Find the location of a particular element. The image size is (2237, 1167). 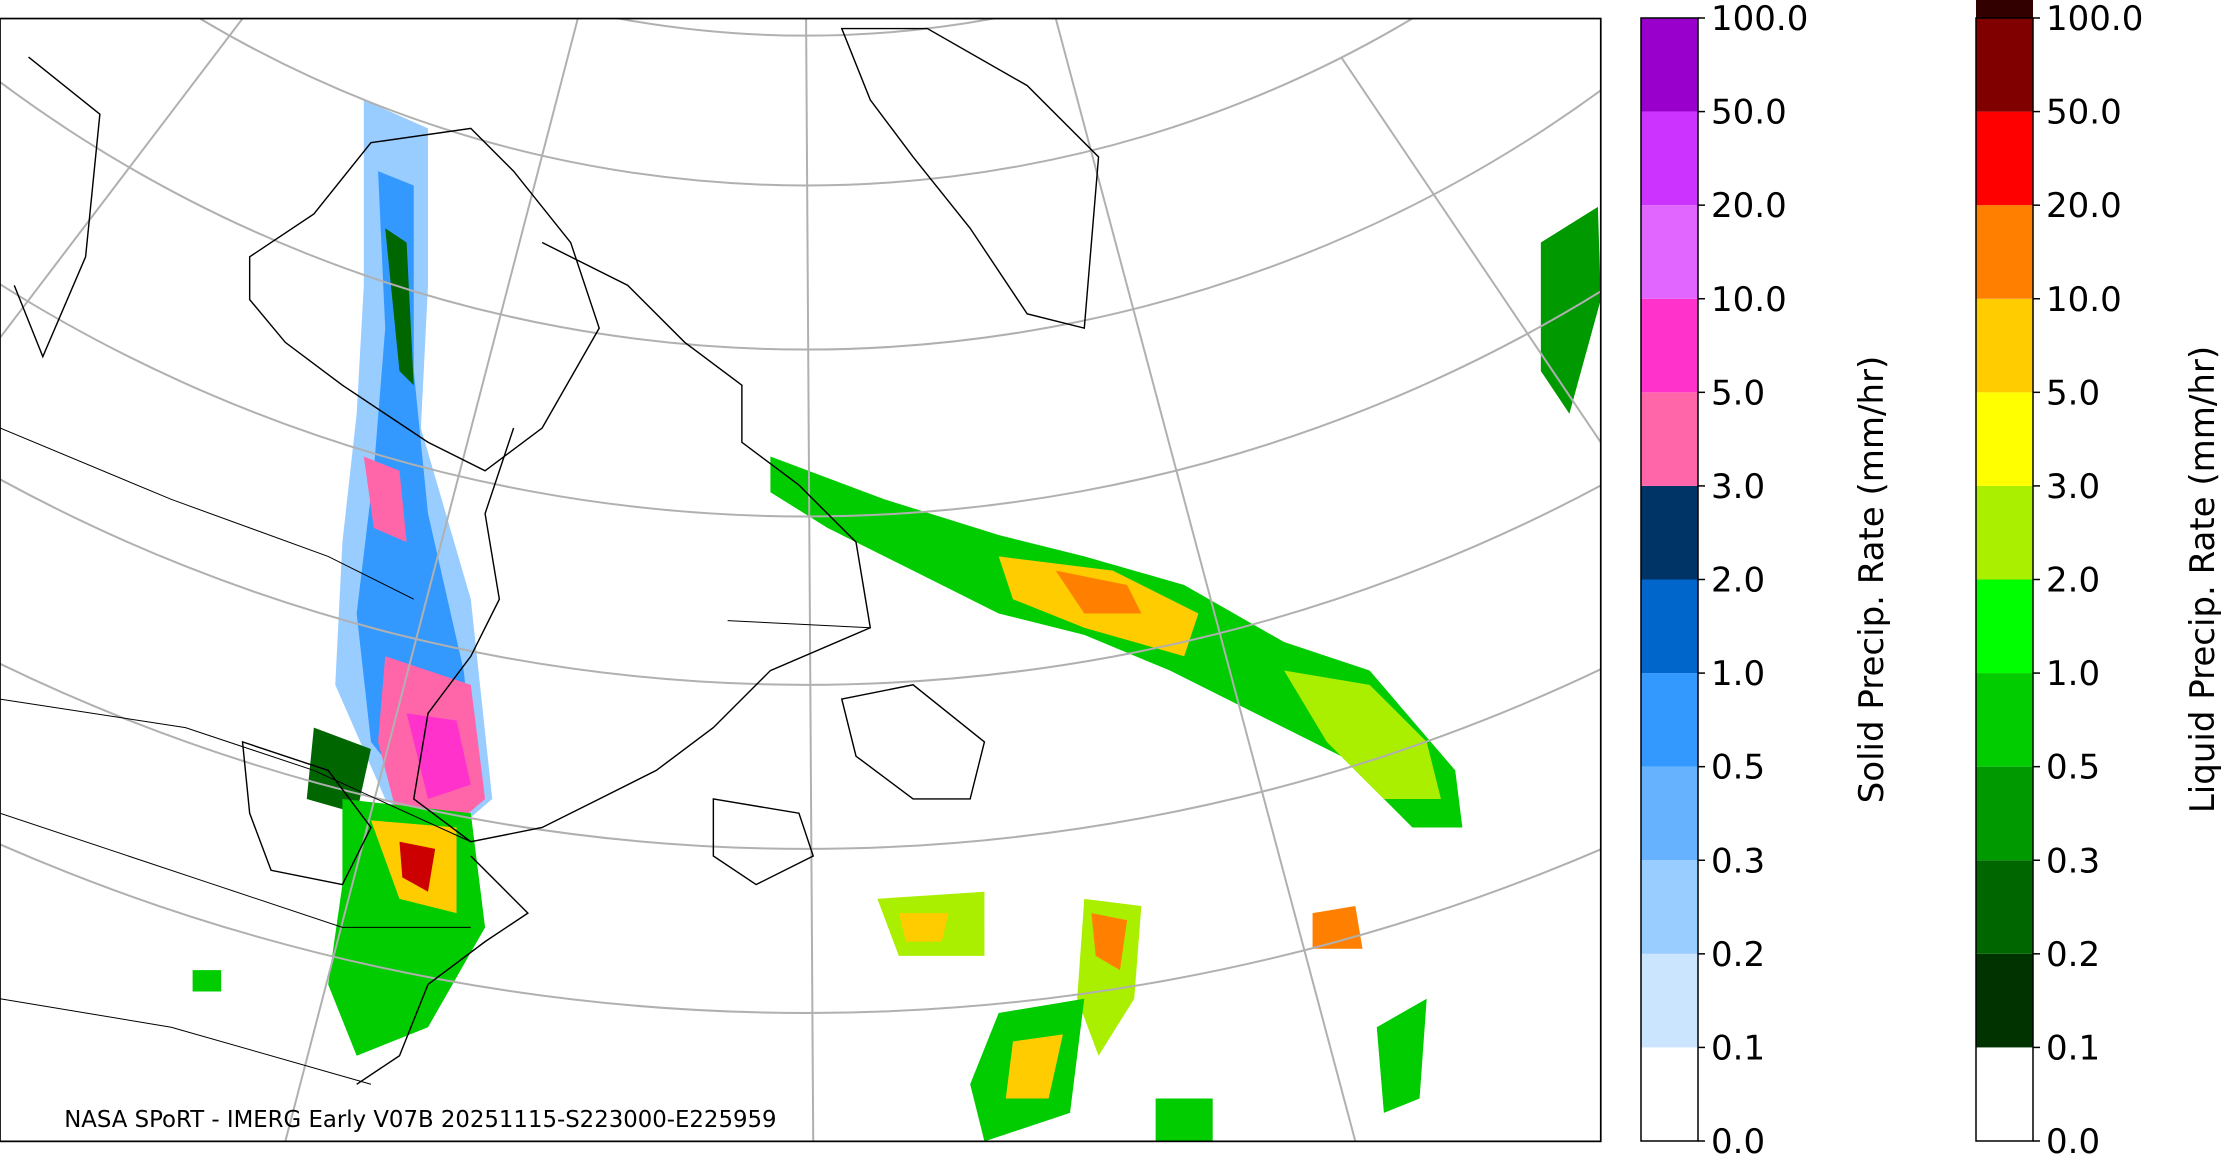

colorbar-label: Solid Precip. Rate (mm/hr) is located at coordinates (1872, 580).